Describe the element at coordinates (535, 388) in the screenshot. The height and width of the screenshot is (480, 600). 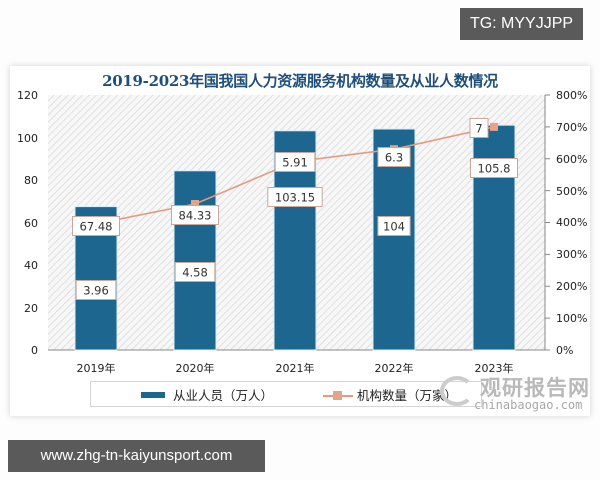
I see `watermark-brand-cn: 观研报告网` at that location.